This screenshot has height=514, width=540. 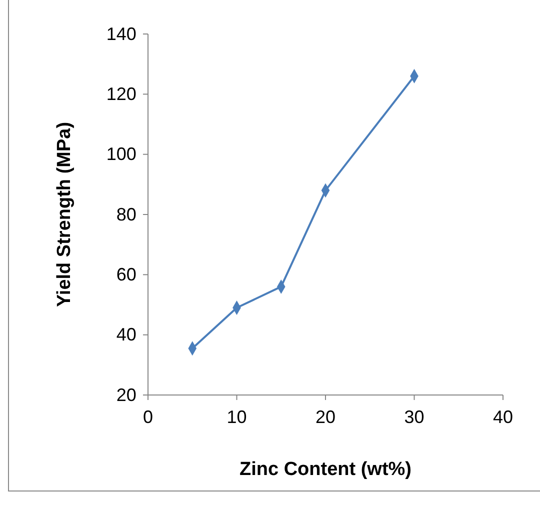 I want to click on y-tick-label: 80, so click(x=126, y=214).